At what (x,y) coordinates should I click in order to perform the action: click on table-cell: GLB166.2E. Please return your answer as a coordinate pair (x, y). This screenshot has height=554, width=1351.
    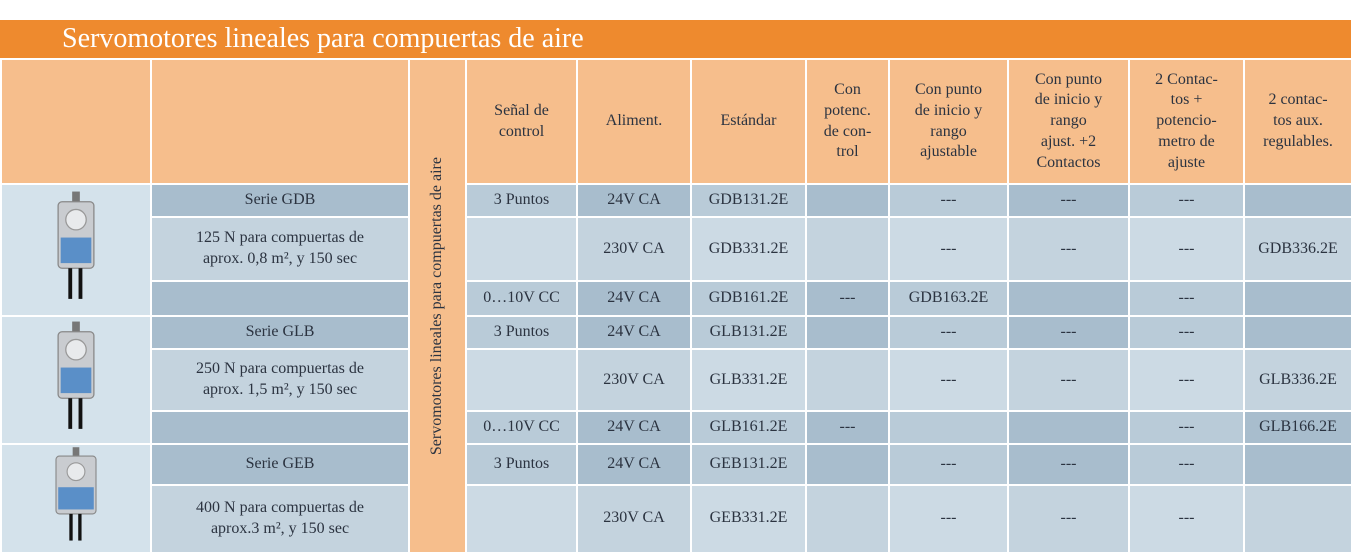
    Looking at the image, I should click on (1297, 427).